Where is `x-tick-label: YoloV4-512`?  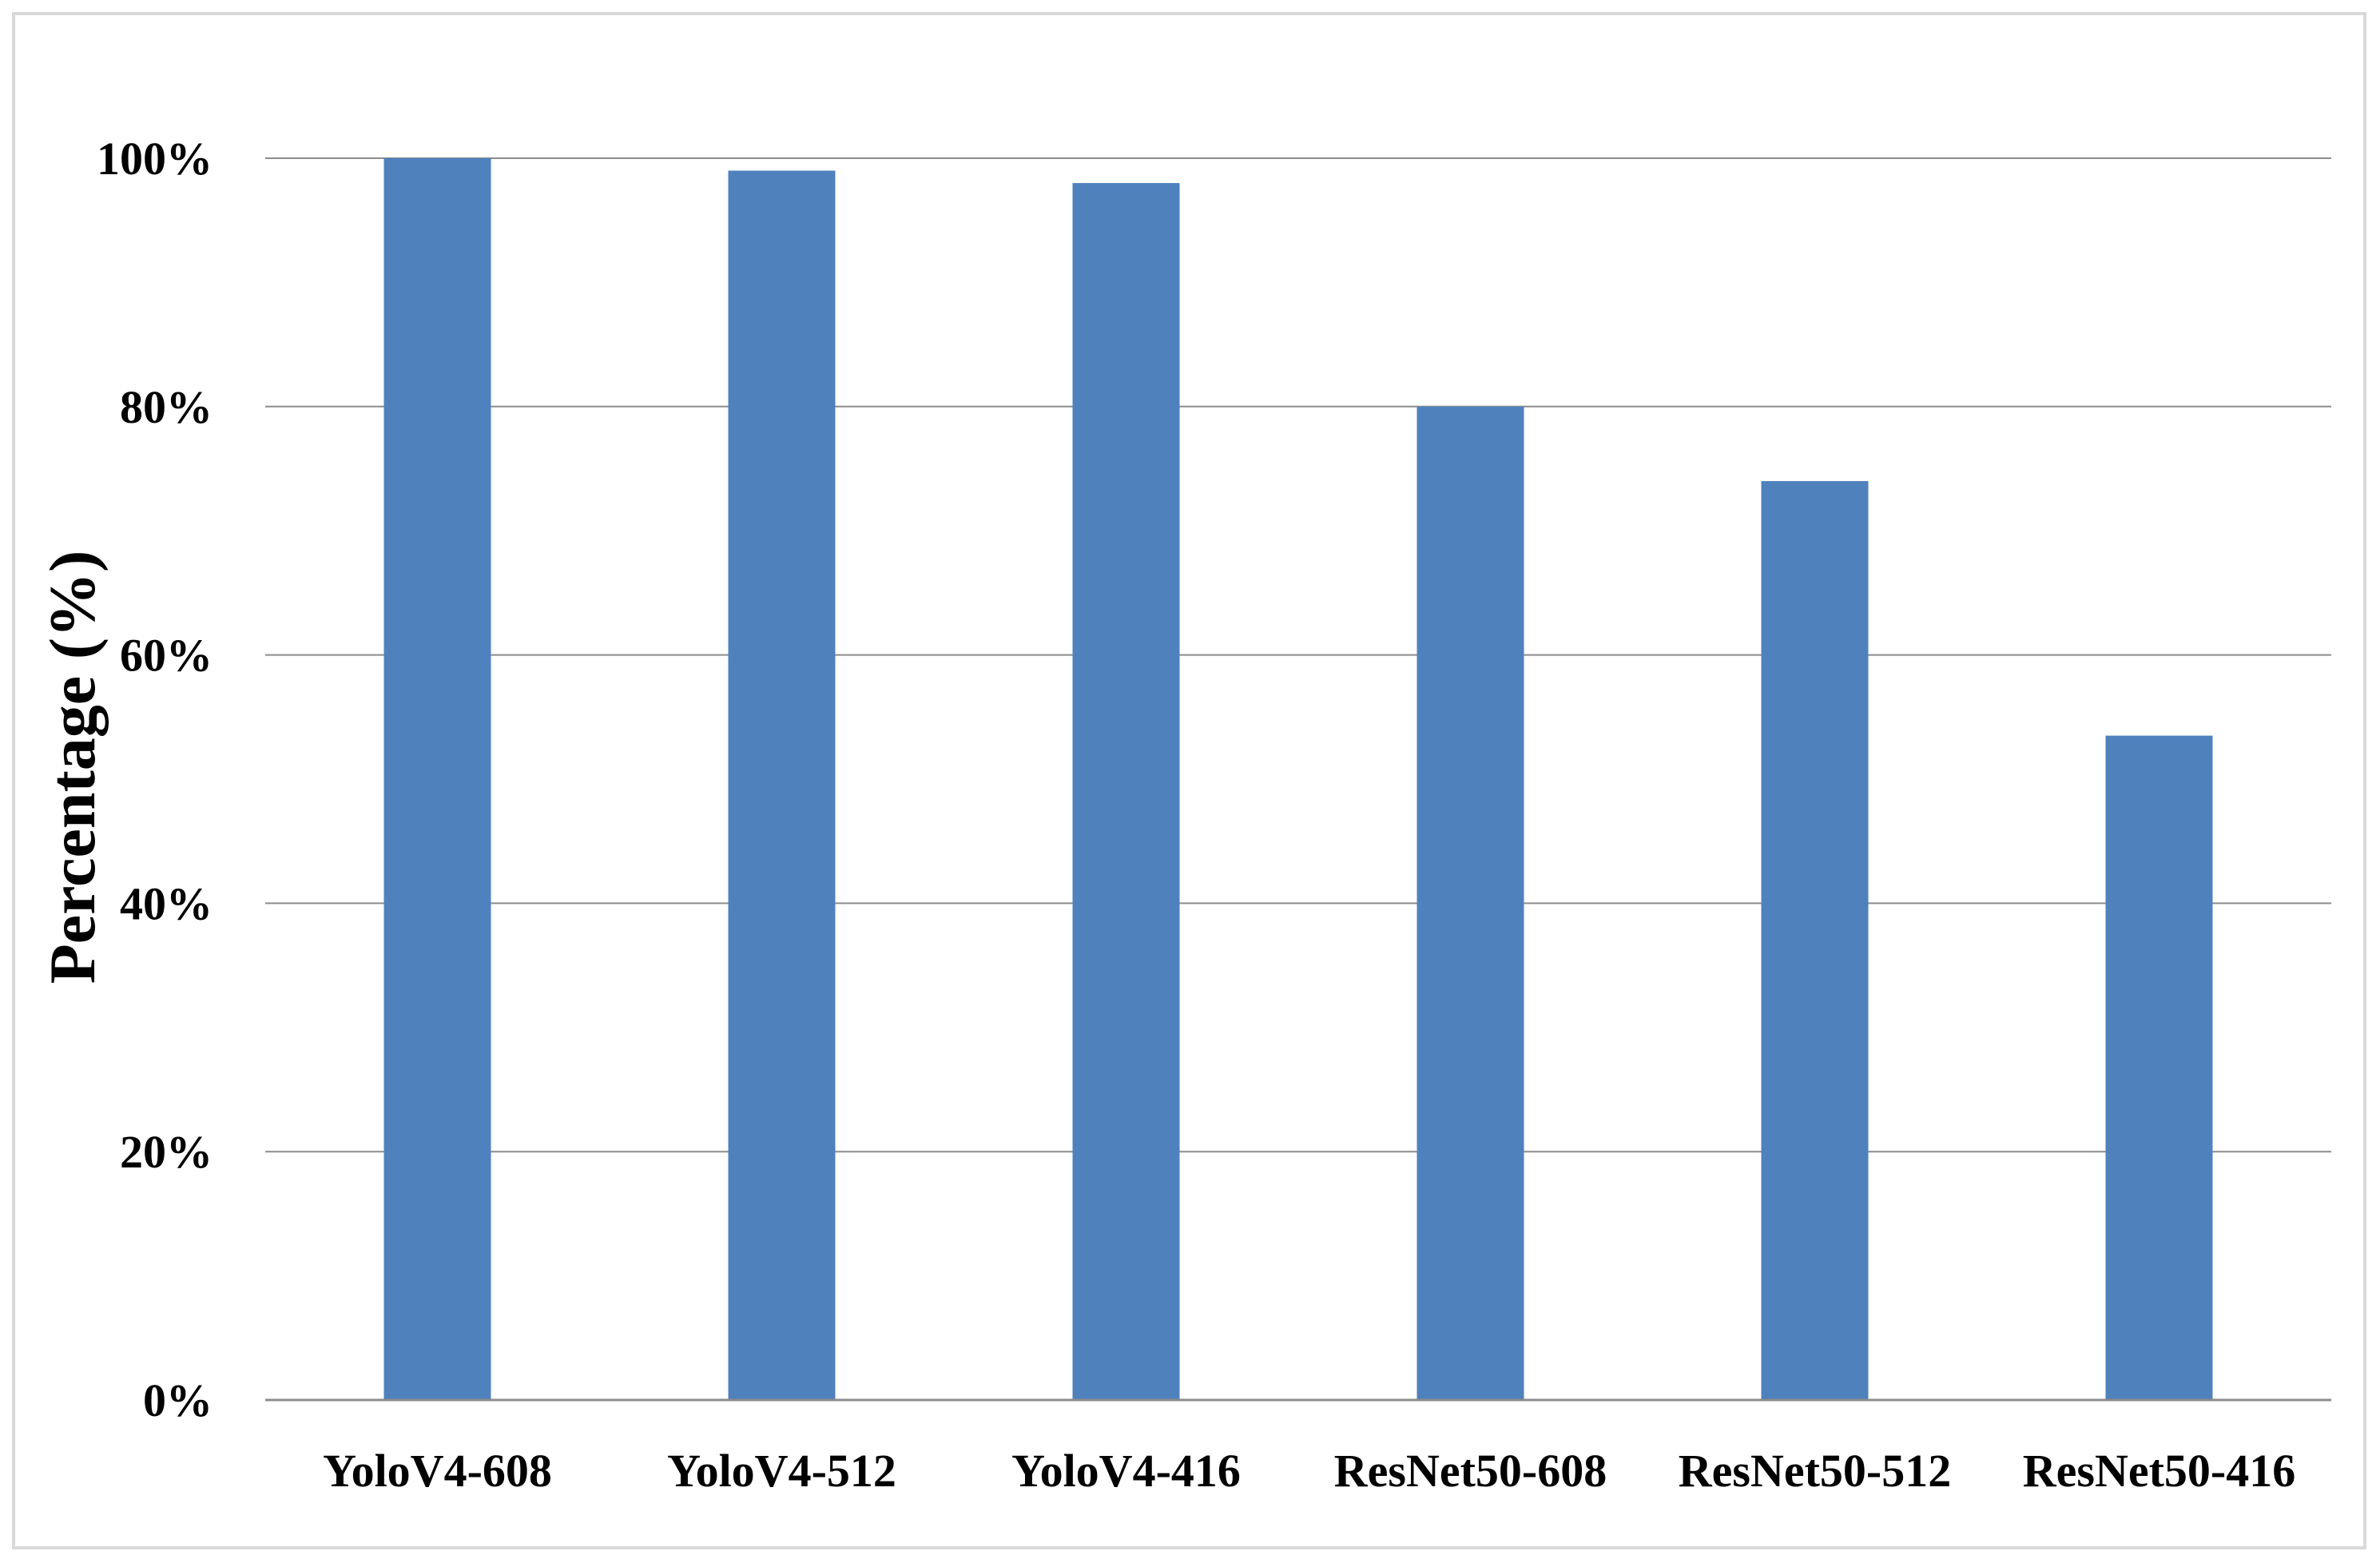 x-tick-label: YoloV4-512 is located at coordinates (781, 1471).